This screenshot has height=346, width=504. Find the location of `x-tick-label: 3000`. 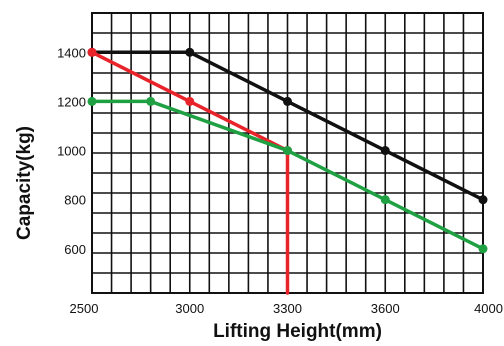

x-tick-label: 3000 is located at coordinates (189, 308).